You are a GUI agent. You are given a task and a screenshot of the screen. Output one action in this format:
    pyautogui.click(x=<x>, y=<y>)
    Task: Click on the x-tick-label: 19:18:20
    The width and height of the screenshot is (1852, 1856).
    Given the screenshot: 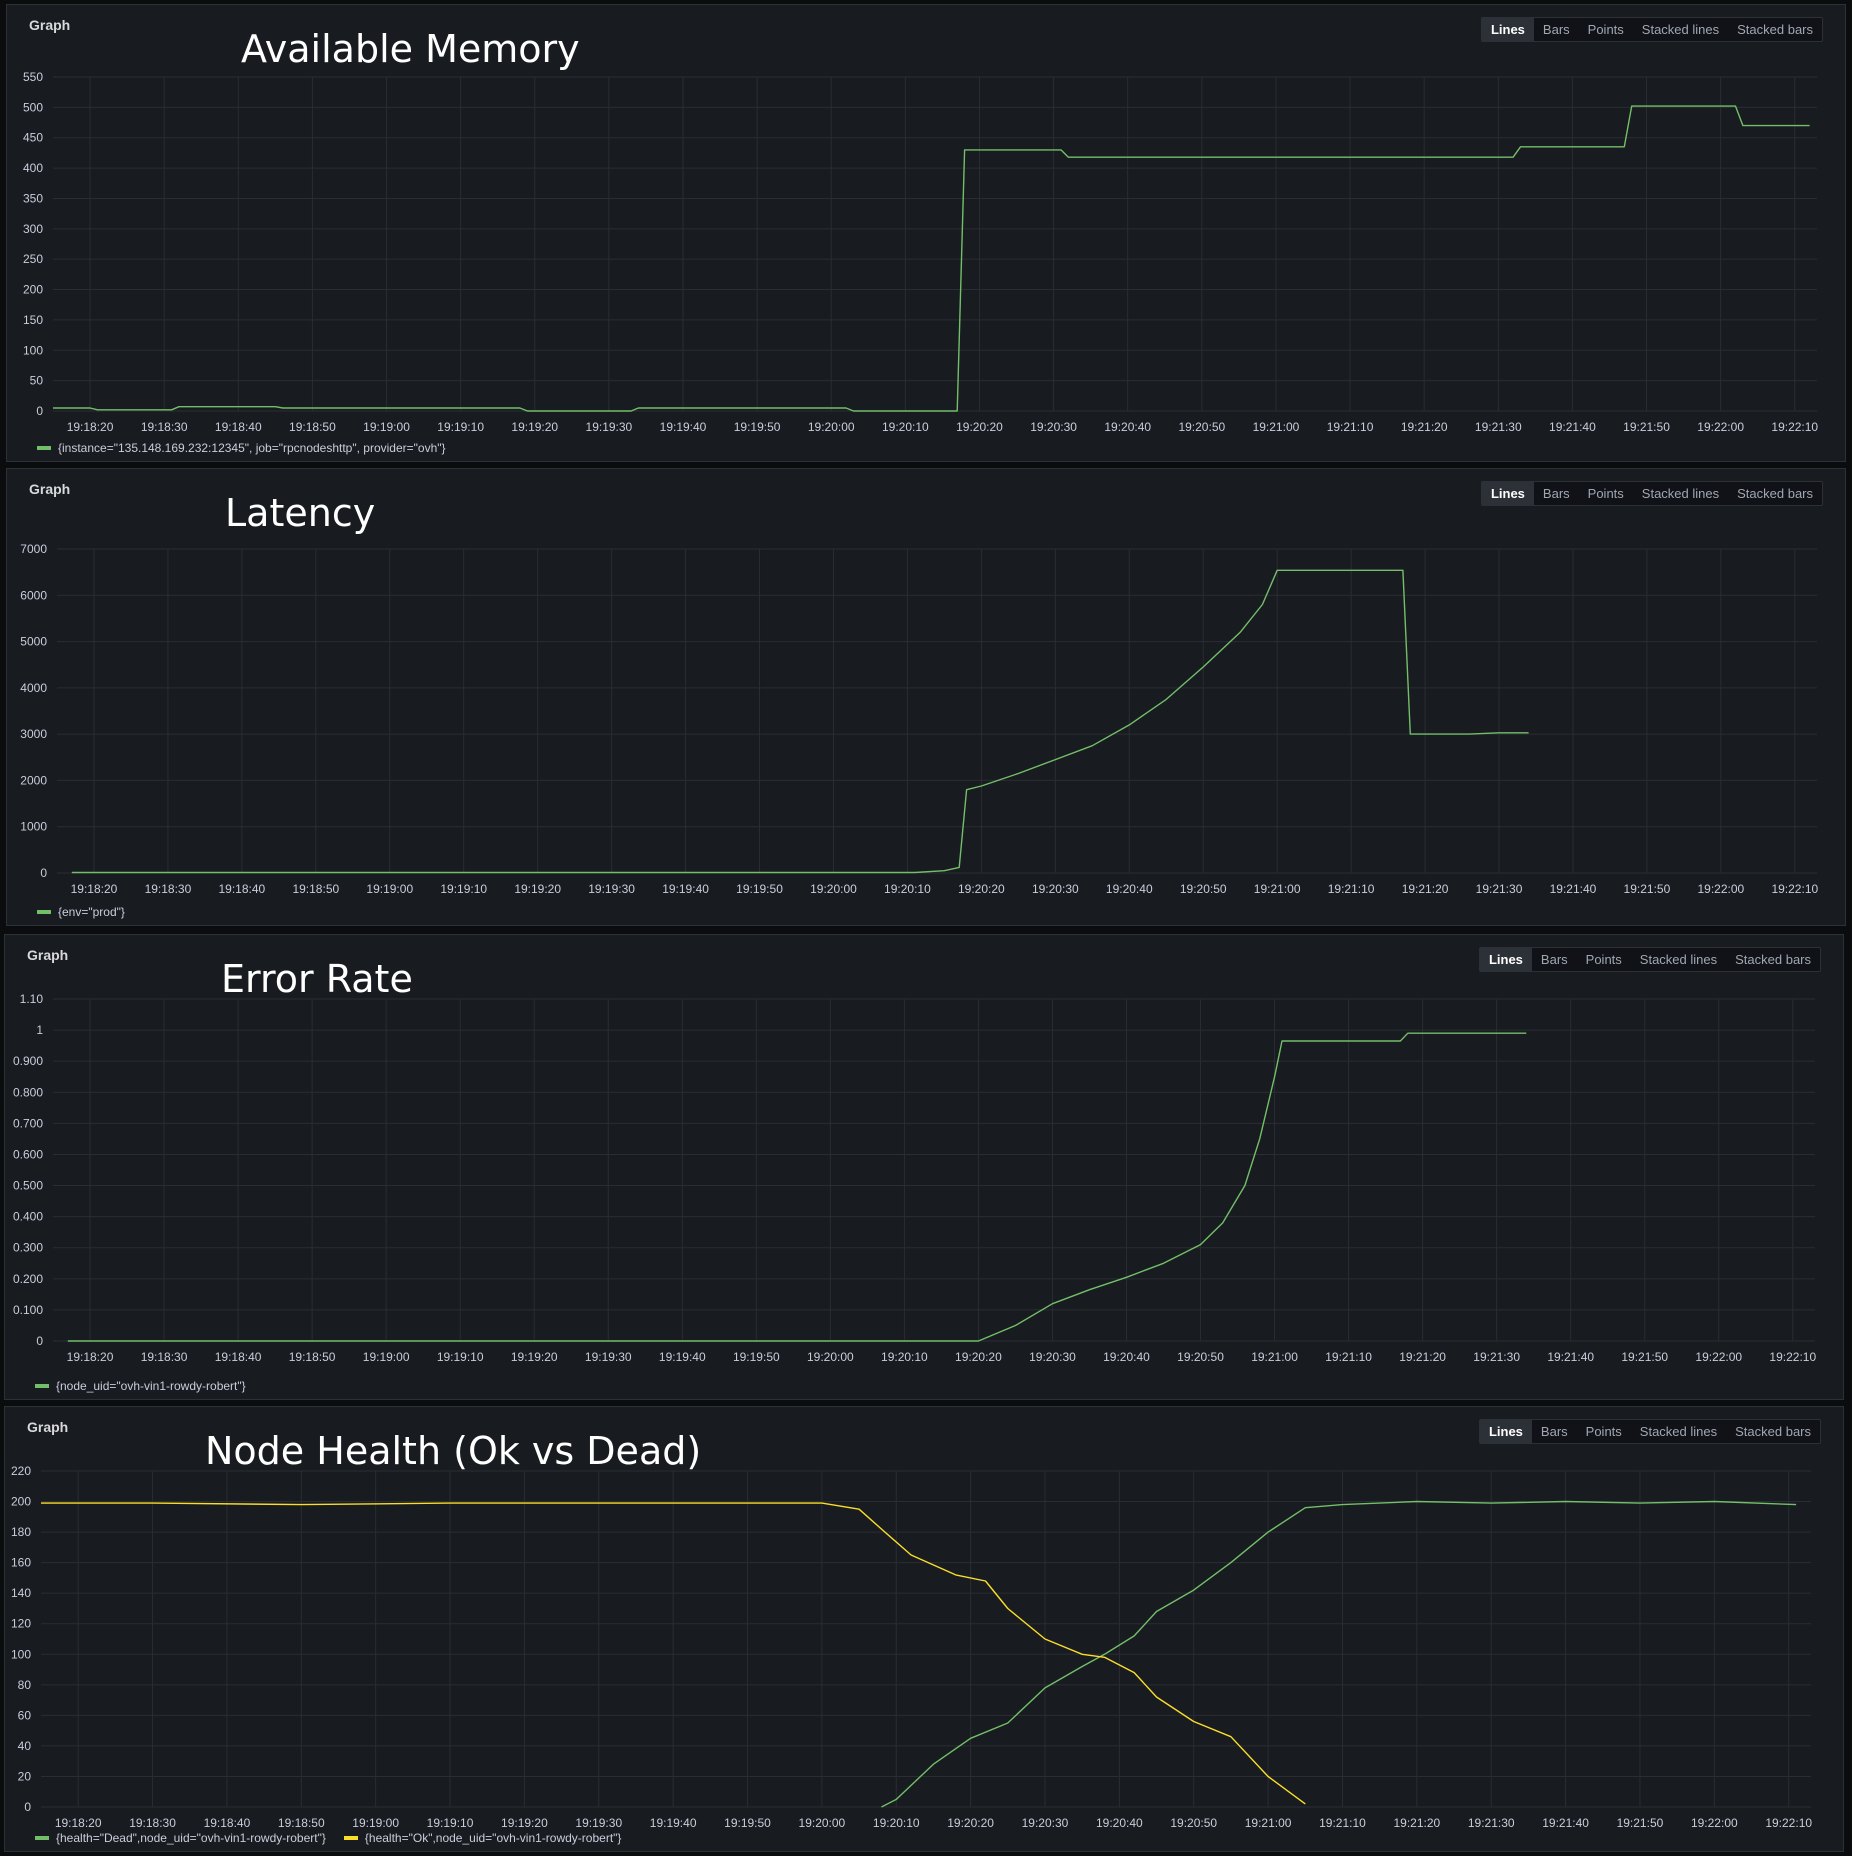 What is the action you would take?
    pyautogui.click(x=90, y=427)
    